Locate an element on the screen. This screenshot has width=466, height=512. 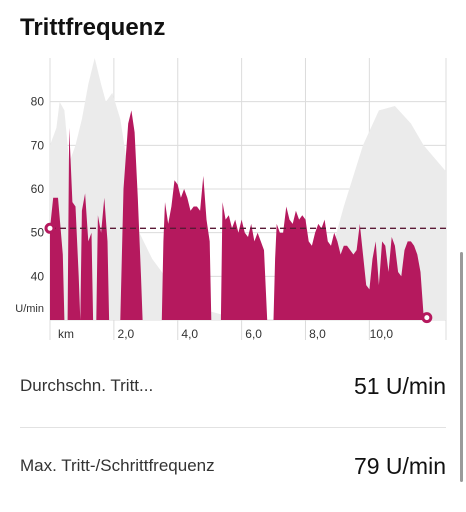
average-cadence-row: Durchschn. Tritt... 51 U/min is located at coordinates (233, 386).